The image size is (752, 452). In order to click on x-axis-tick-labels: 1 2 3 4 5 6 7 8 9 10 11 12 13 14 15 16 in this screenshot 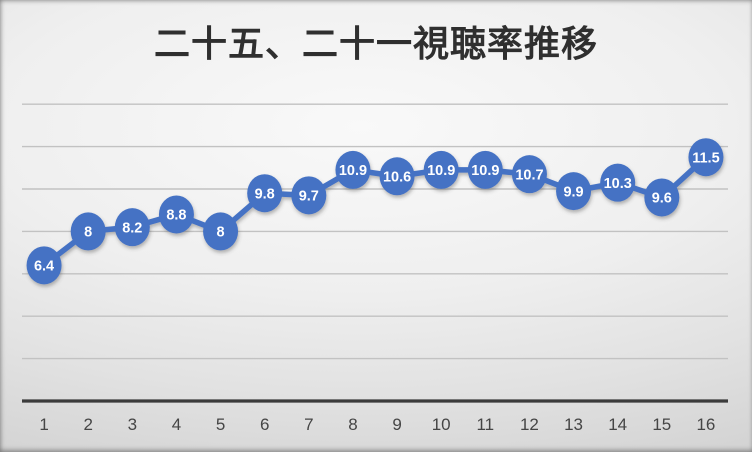, I will do `click(377, 424)`.